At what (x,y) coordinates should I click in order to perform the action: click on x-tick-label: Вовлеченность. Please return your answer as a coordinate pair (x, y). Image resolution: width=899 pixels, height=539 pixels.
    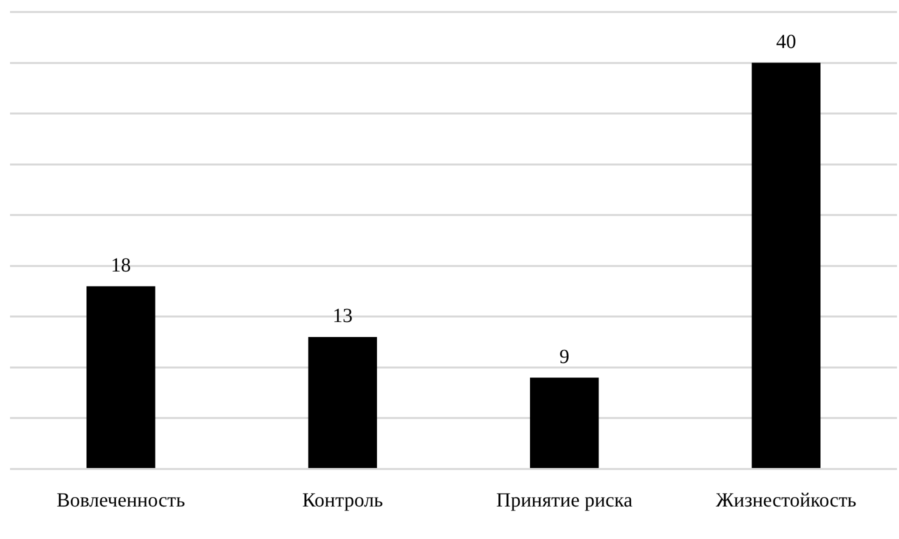
    Looking at the image, I should click on (121, 500).